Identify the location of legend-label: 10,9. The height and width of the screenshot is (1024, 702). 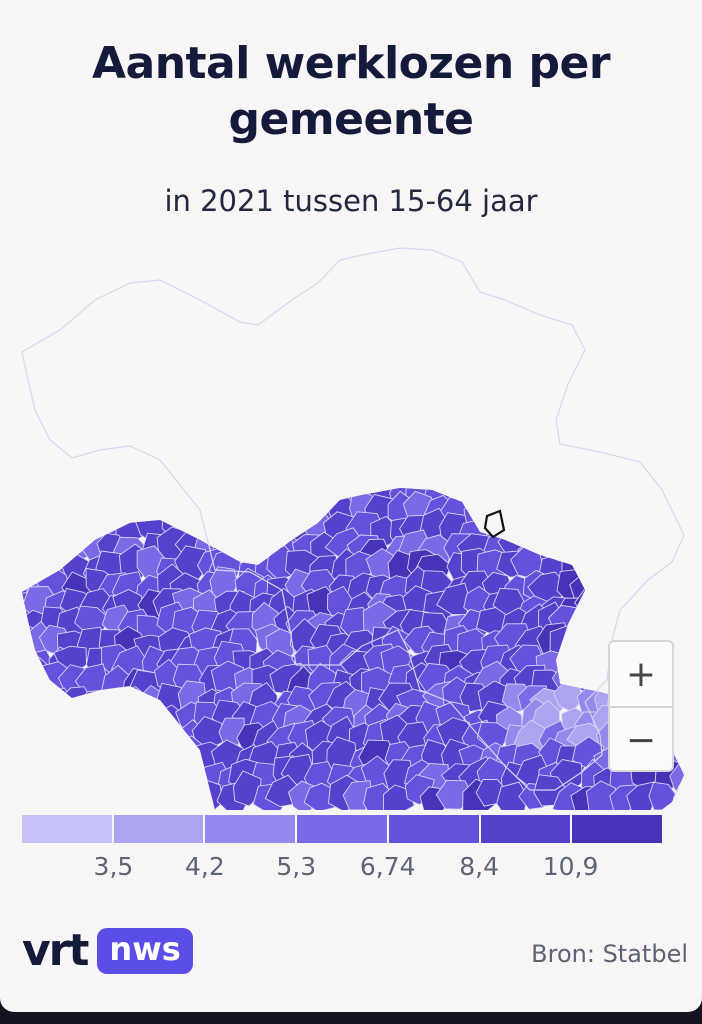
(570, 866).